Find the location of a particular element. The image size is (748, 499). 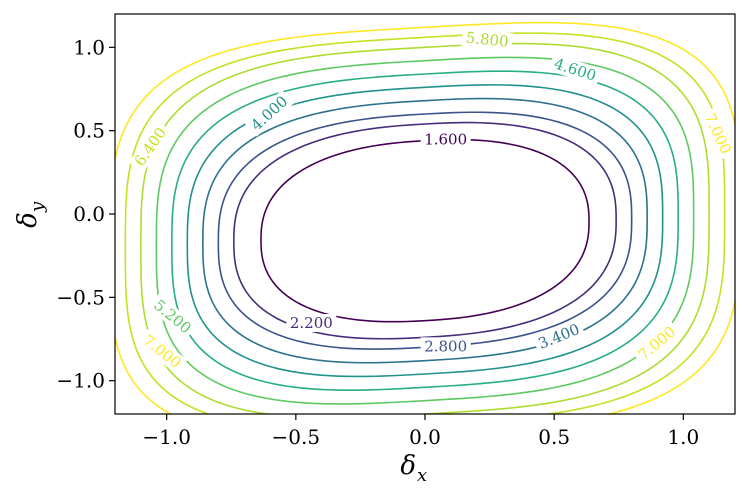

x-tick-label: −1.0 is located at coordinates (166, 437).